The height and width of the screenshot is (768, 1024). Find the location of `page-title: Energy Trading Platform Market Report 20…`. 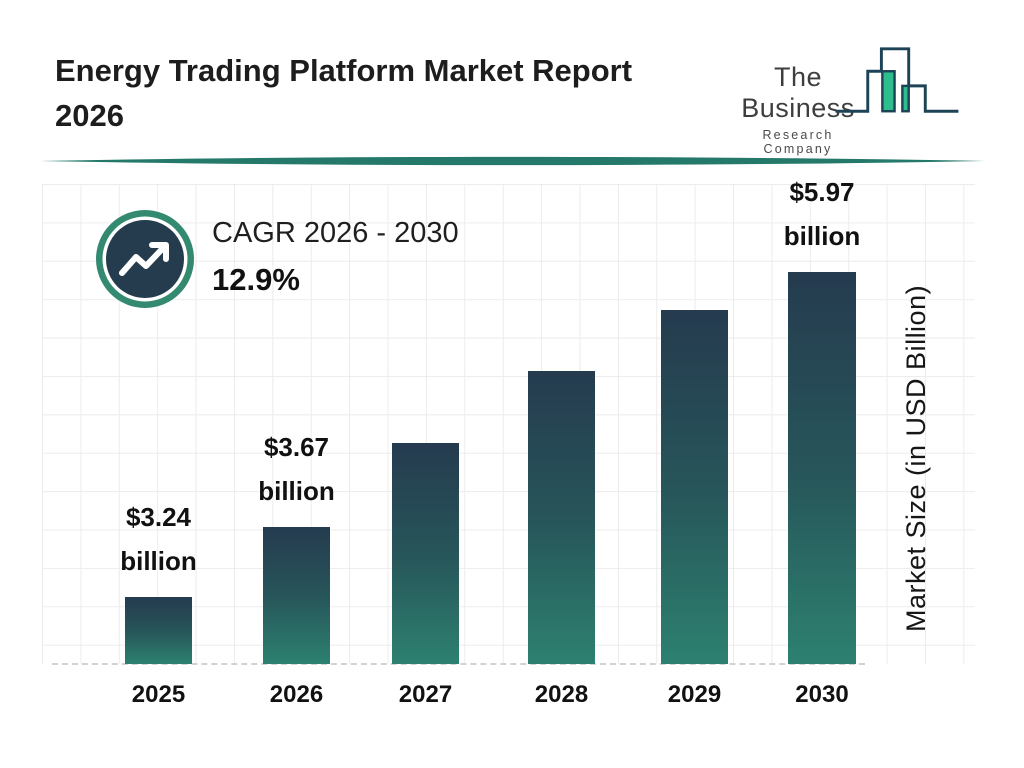

page-title: Energy Trading Platform Market Report 20… is located at coordinates (395, 93).